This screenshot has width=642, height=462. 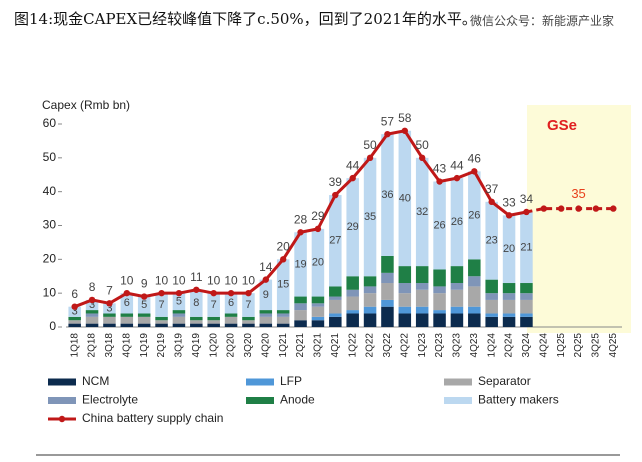 I want to click on bar-label: 5, so click(x=144, y=305).